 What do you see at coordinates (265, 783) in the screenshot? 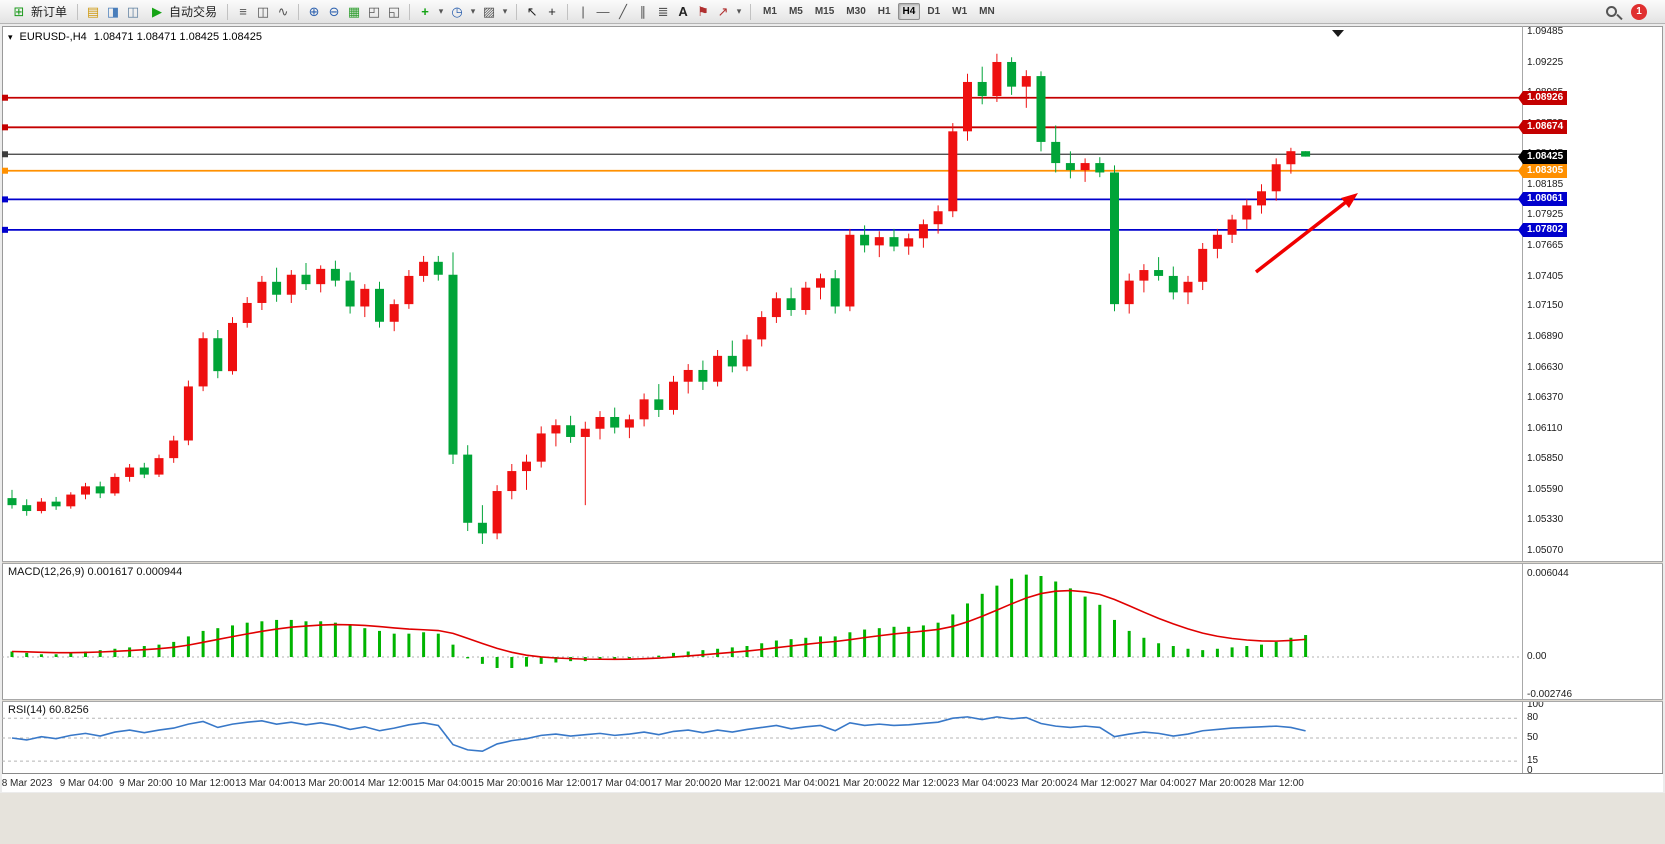
I see `time-axis-label: 13 Mar 04:00` at bounding box center [265, 783].